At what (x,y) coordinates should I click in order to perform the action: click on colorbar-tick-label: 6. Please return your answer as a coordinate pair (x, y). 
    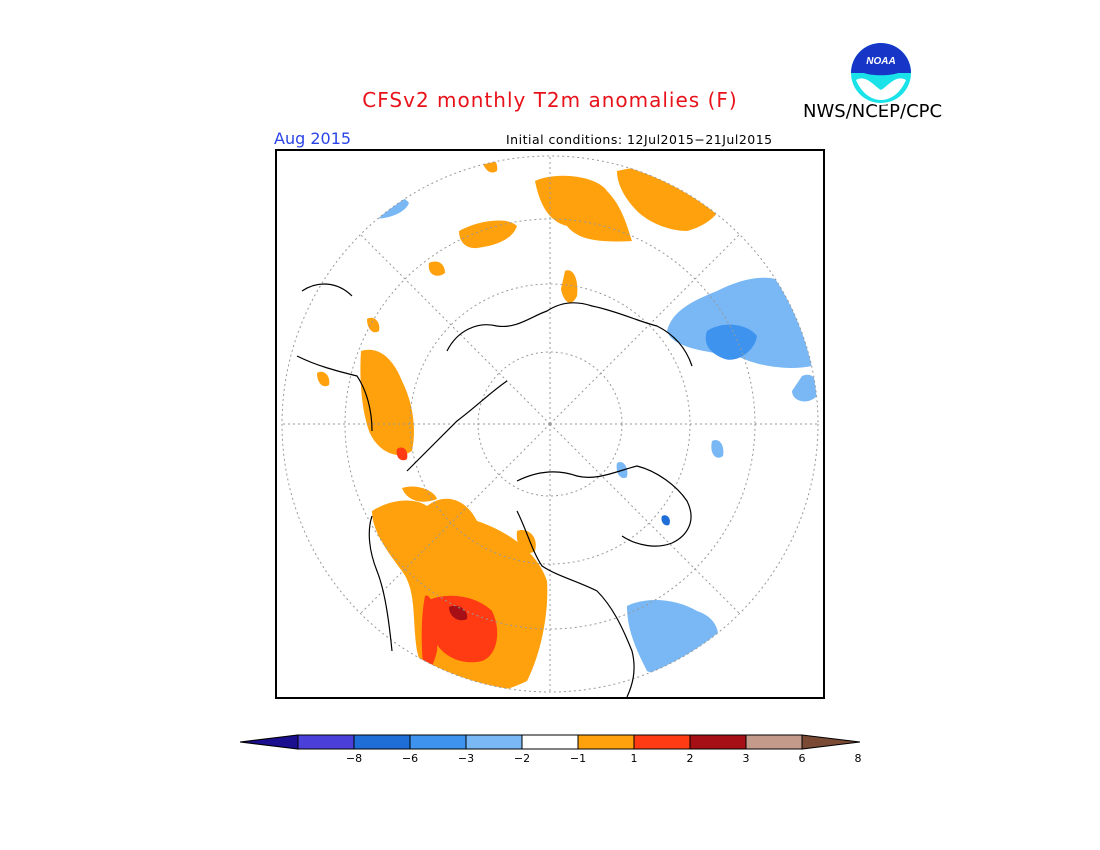
    Looking at the image, I should click on (802, 758).